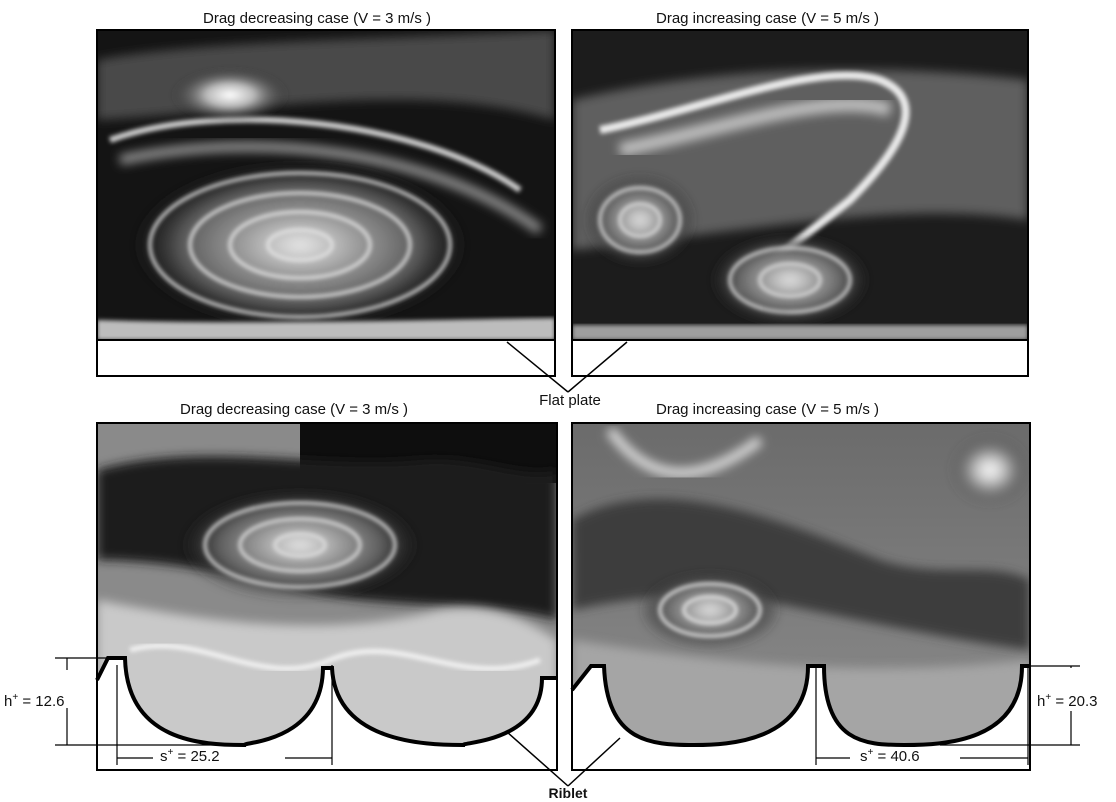  What do you see at coordinates (947, 715) in the screenshot?
I see `right-dimension-lines` at bounding box center [947, 715].